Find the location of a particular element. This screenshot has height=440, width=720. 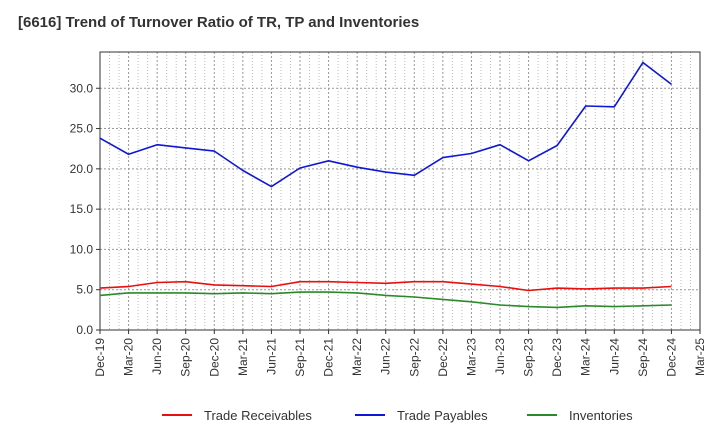

x-tick-label: Sep-21 is located at coordinates (300, 357).